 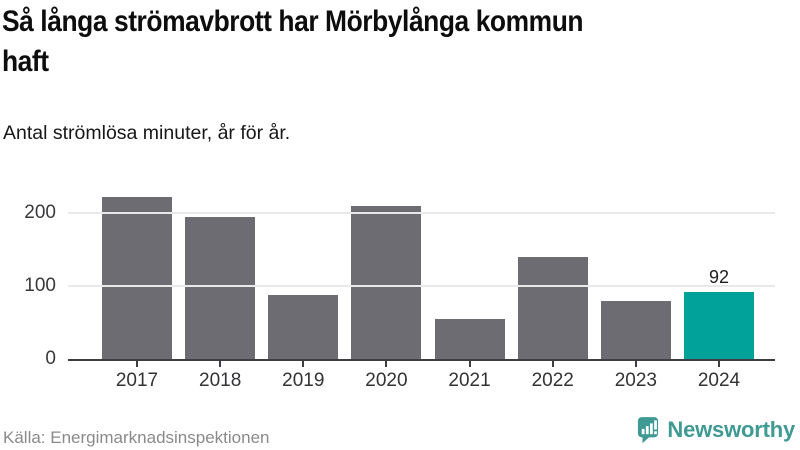 I want to click on x-axis-col-2017: 2017, so click(x=137, y=376).